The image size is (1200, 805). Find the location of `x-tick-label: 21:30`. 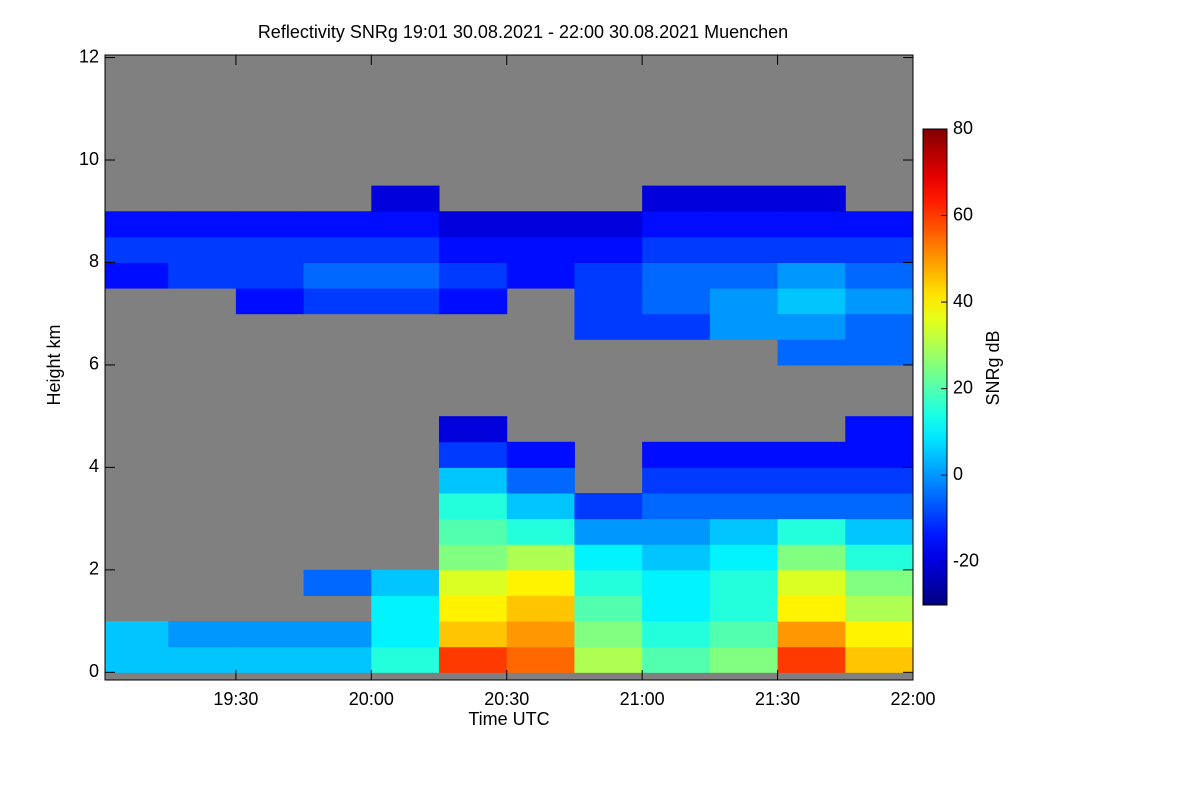

x-tick-label: 21:30 is located at coordinates (777, 699).